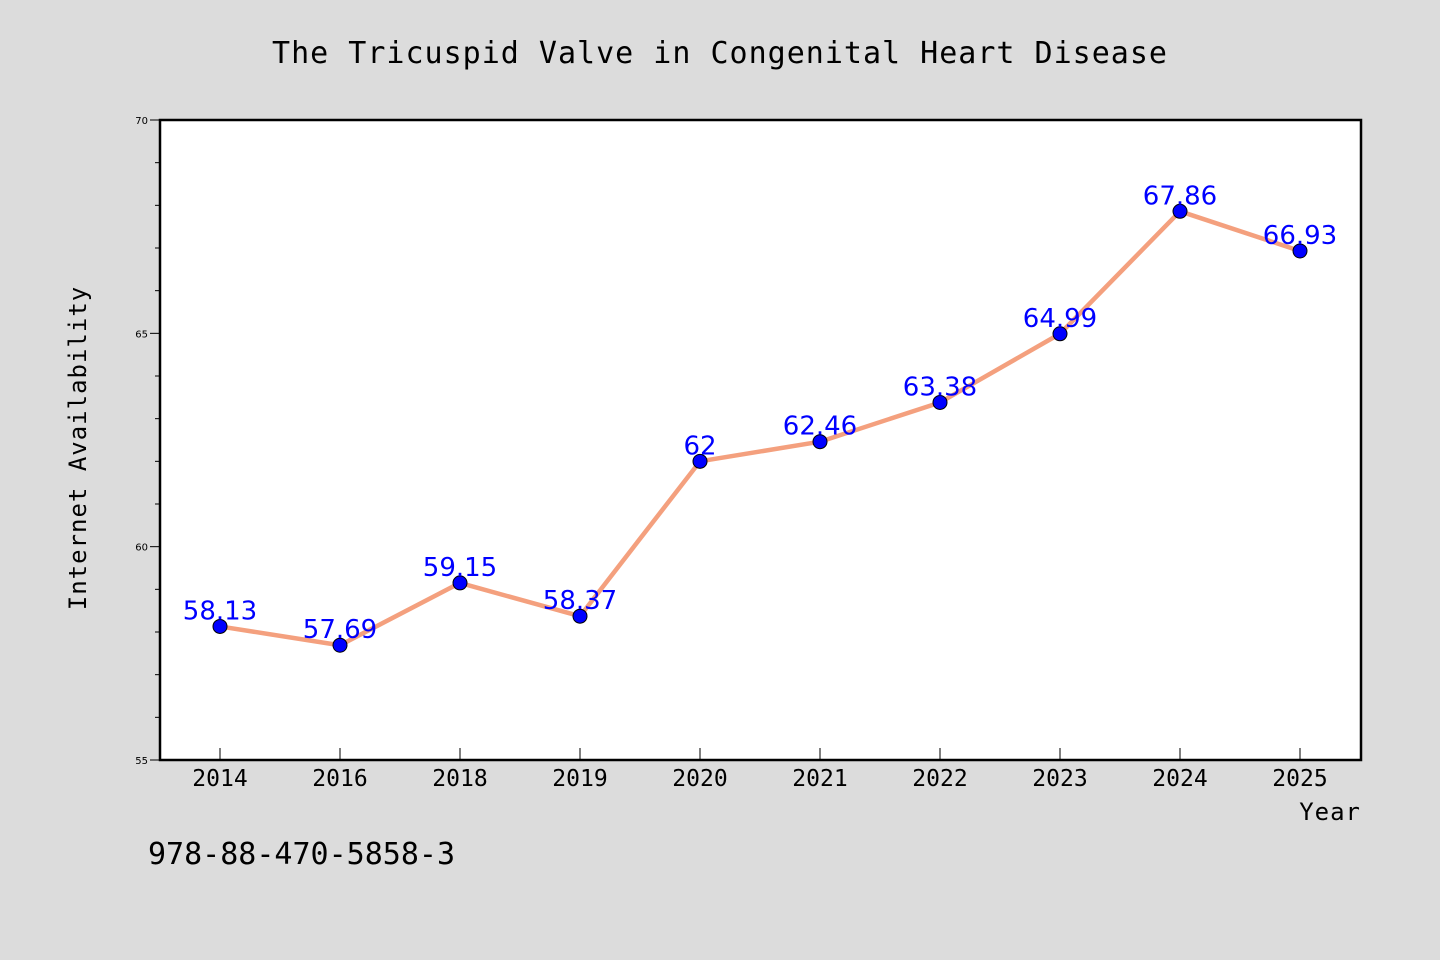 The height and width of the screenshot is (960, 1440). What do you see at coordinates (1299, 779) in the screenshot?
I see `x-tick-label: 2025` at bounding box center [1299, 779].